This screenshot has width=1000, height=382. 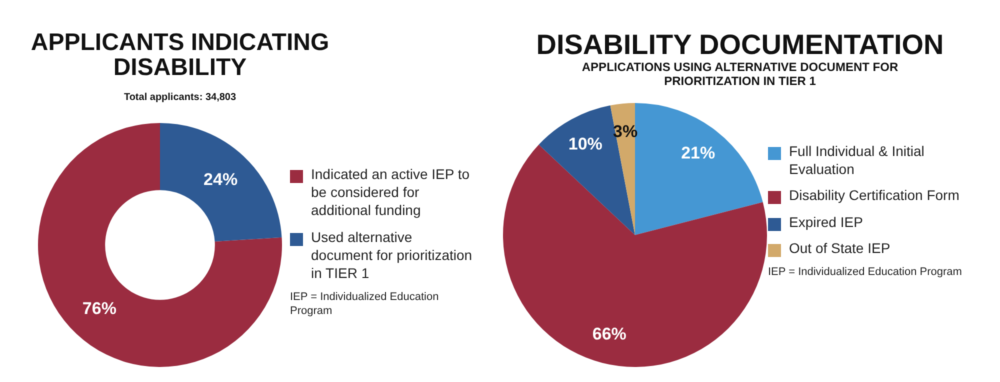 I want to click on legend-label: Disability Certification Form, so click(x=874, y=195).